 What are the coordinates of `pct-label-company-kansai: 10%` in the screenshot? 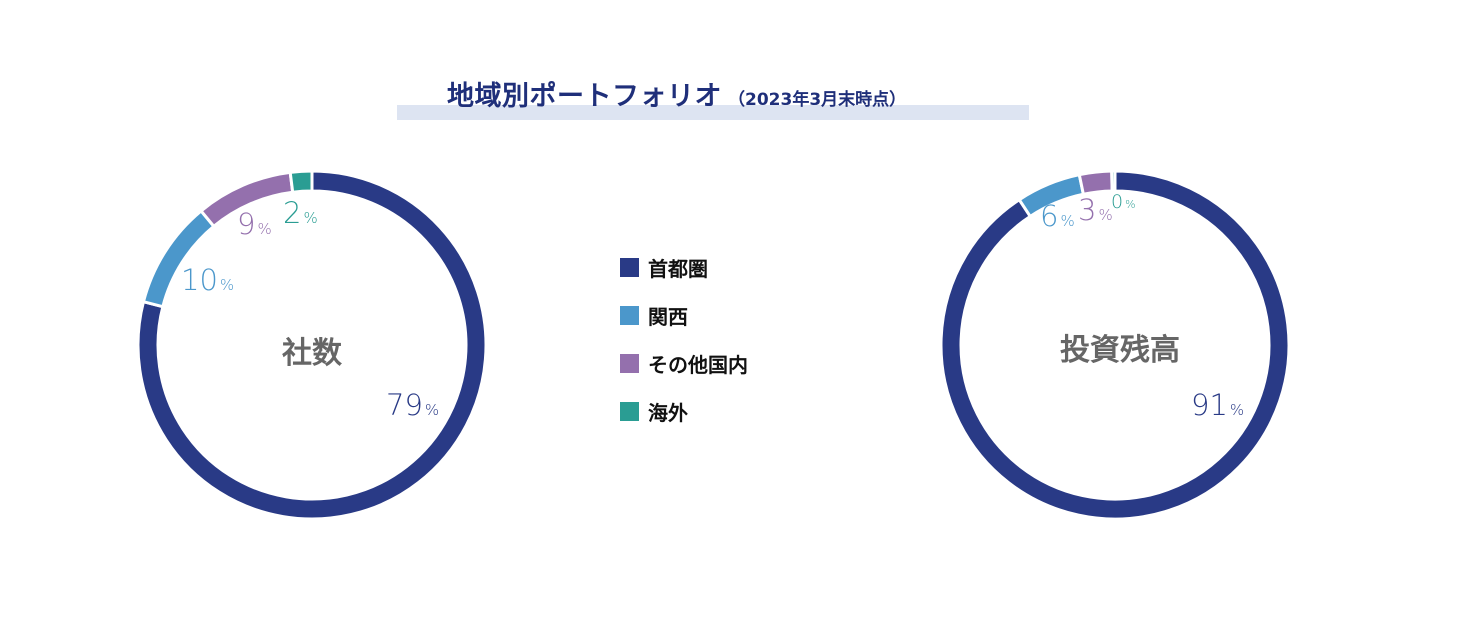 It's located at (208, 280).